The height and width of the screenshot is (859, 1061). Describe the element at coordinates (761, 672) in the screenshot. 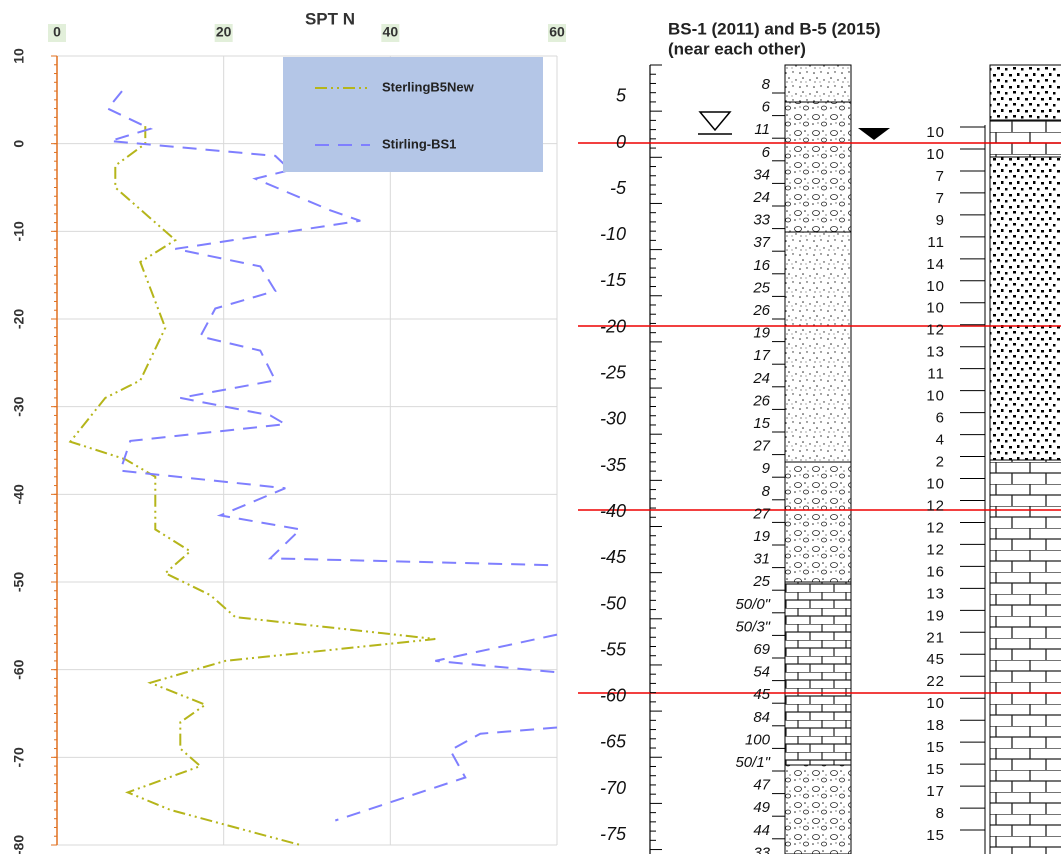

I see `blow-count: 54` at that location.